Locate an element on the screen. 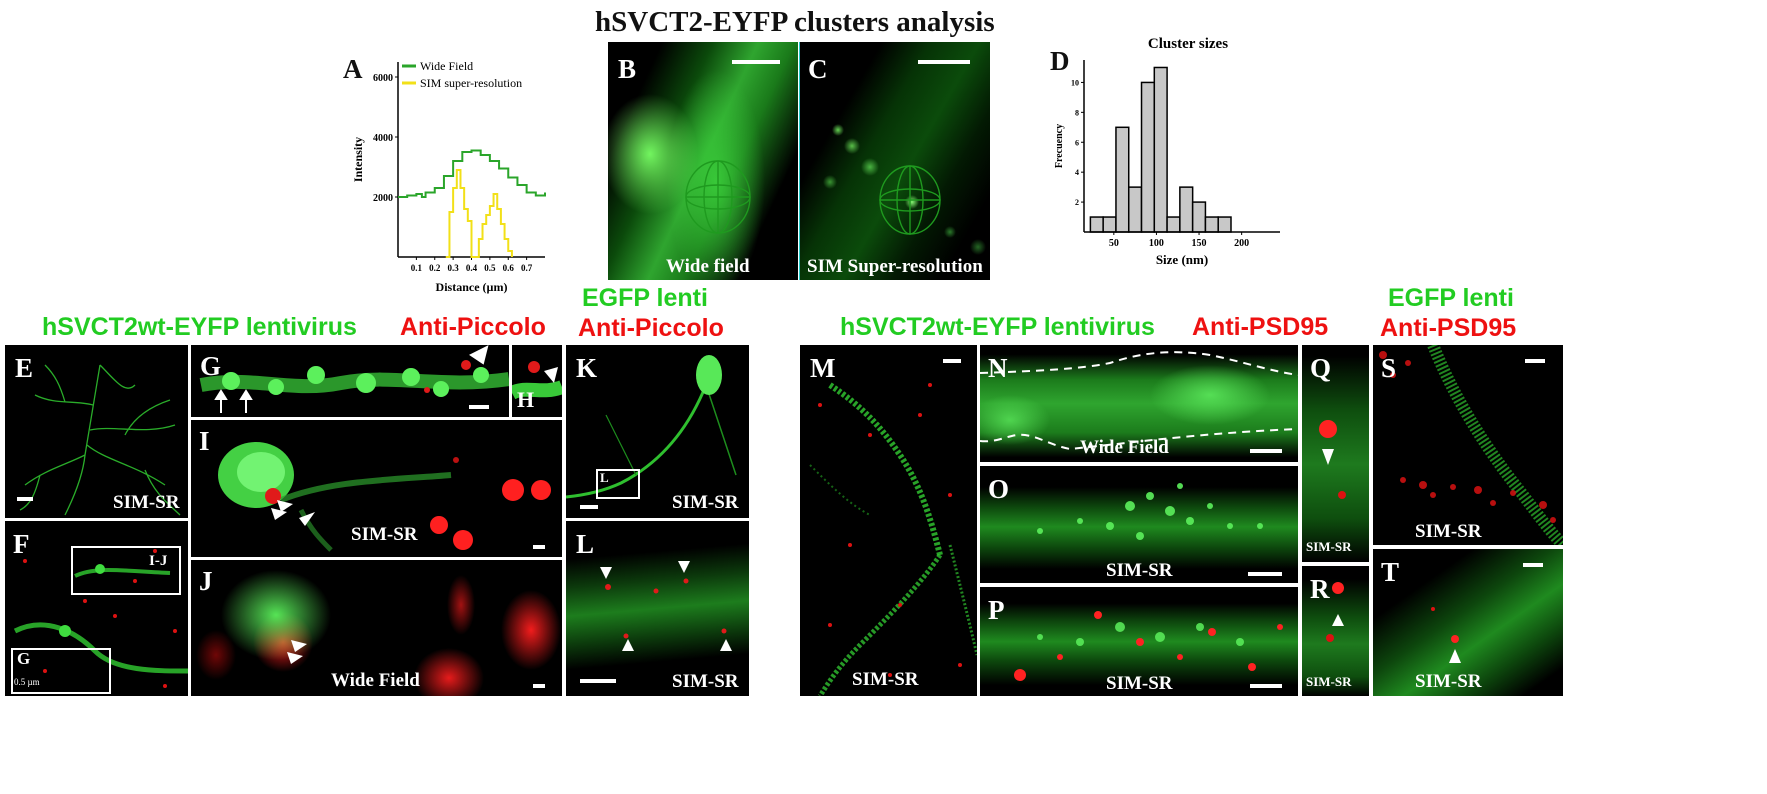  legend-label: Wide Field is located at coordinates (446, 66).